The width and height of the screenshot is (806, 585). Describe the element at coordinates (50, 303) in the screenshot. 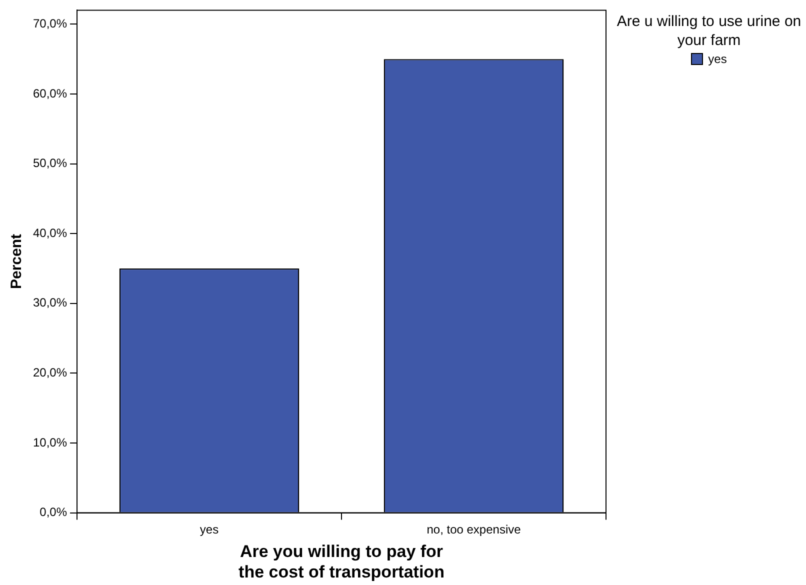

I see `y-tick-label: 30,0%` at that location.